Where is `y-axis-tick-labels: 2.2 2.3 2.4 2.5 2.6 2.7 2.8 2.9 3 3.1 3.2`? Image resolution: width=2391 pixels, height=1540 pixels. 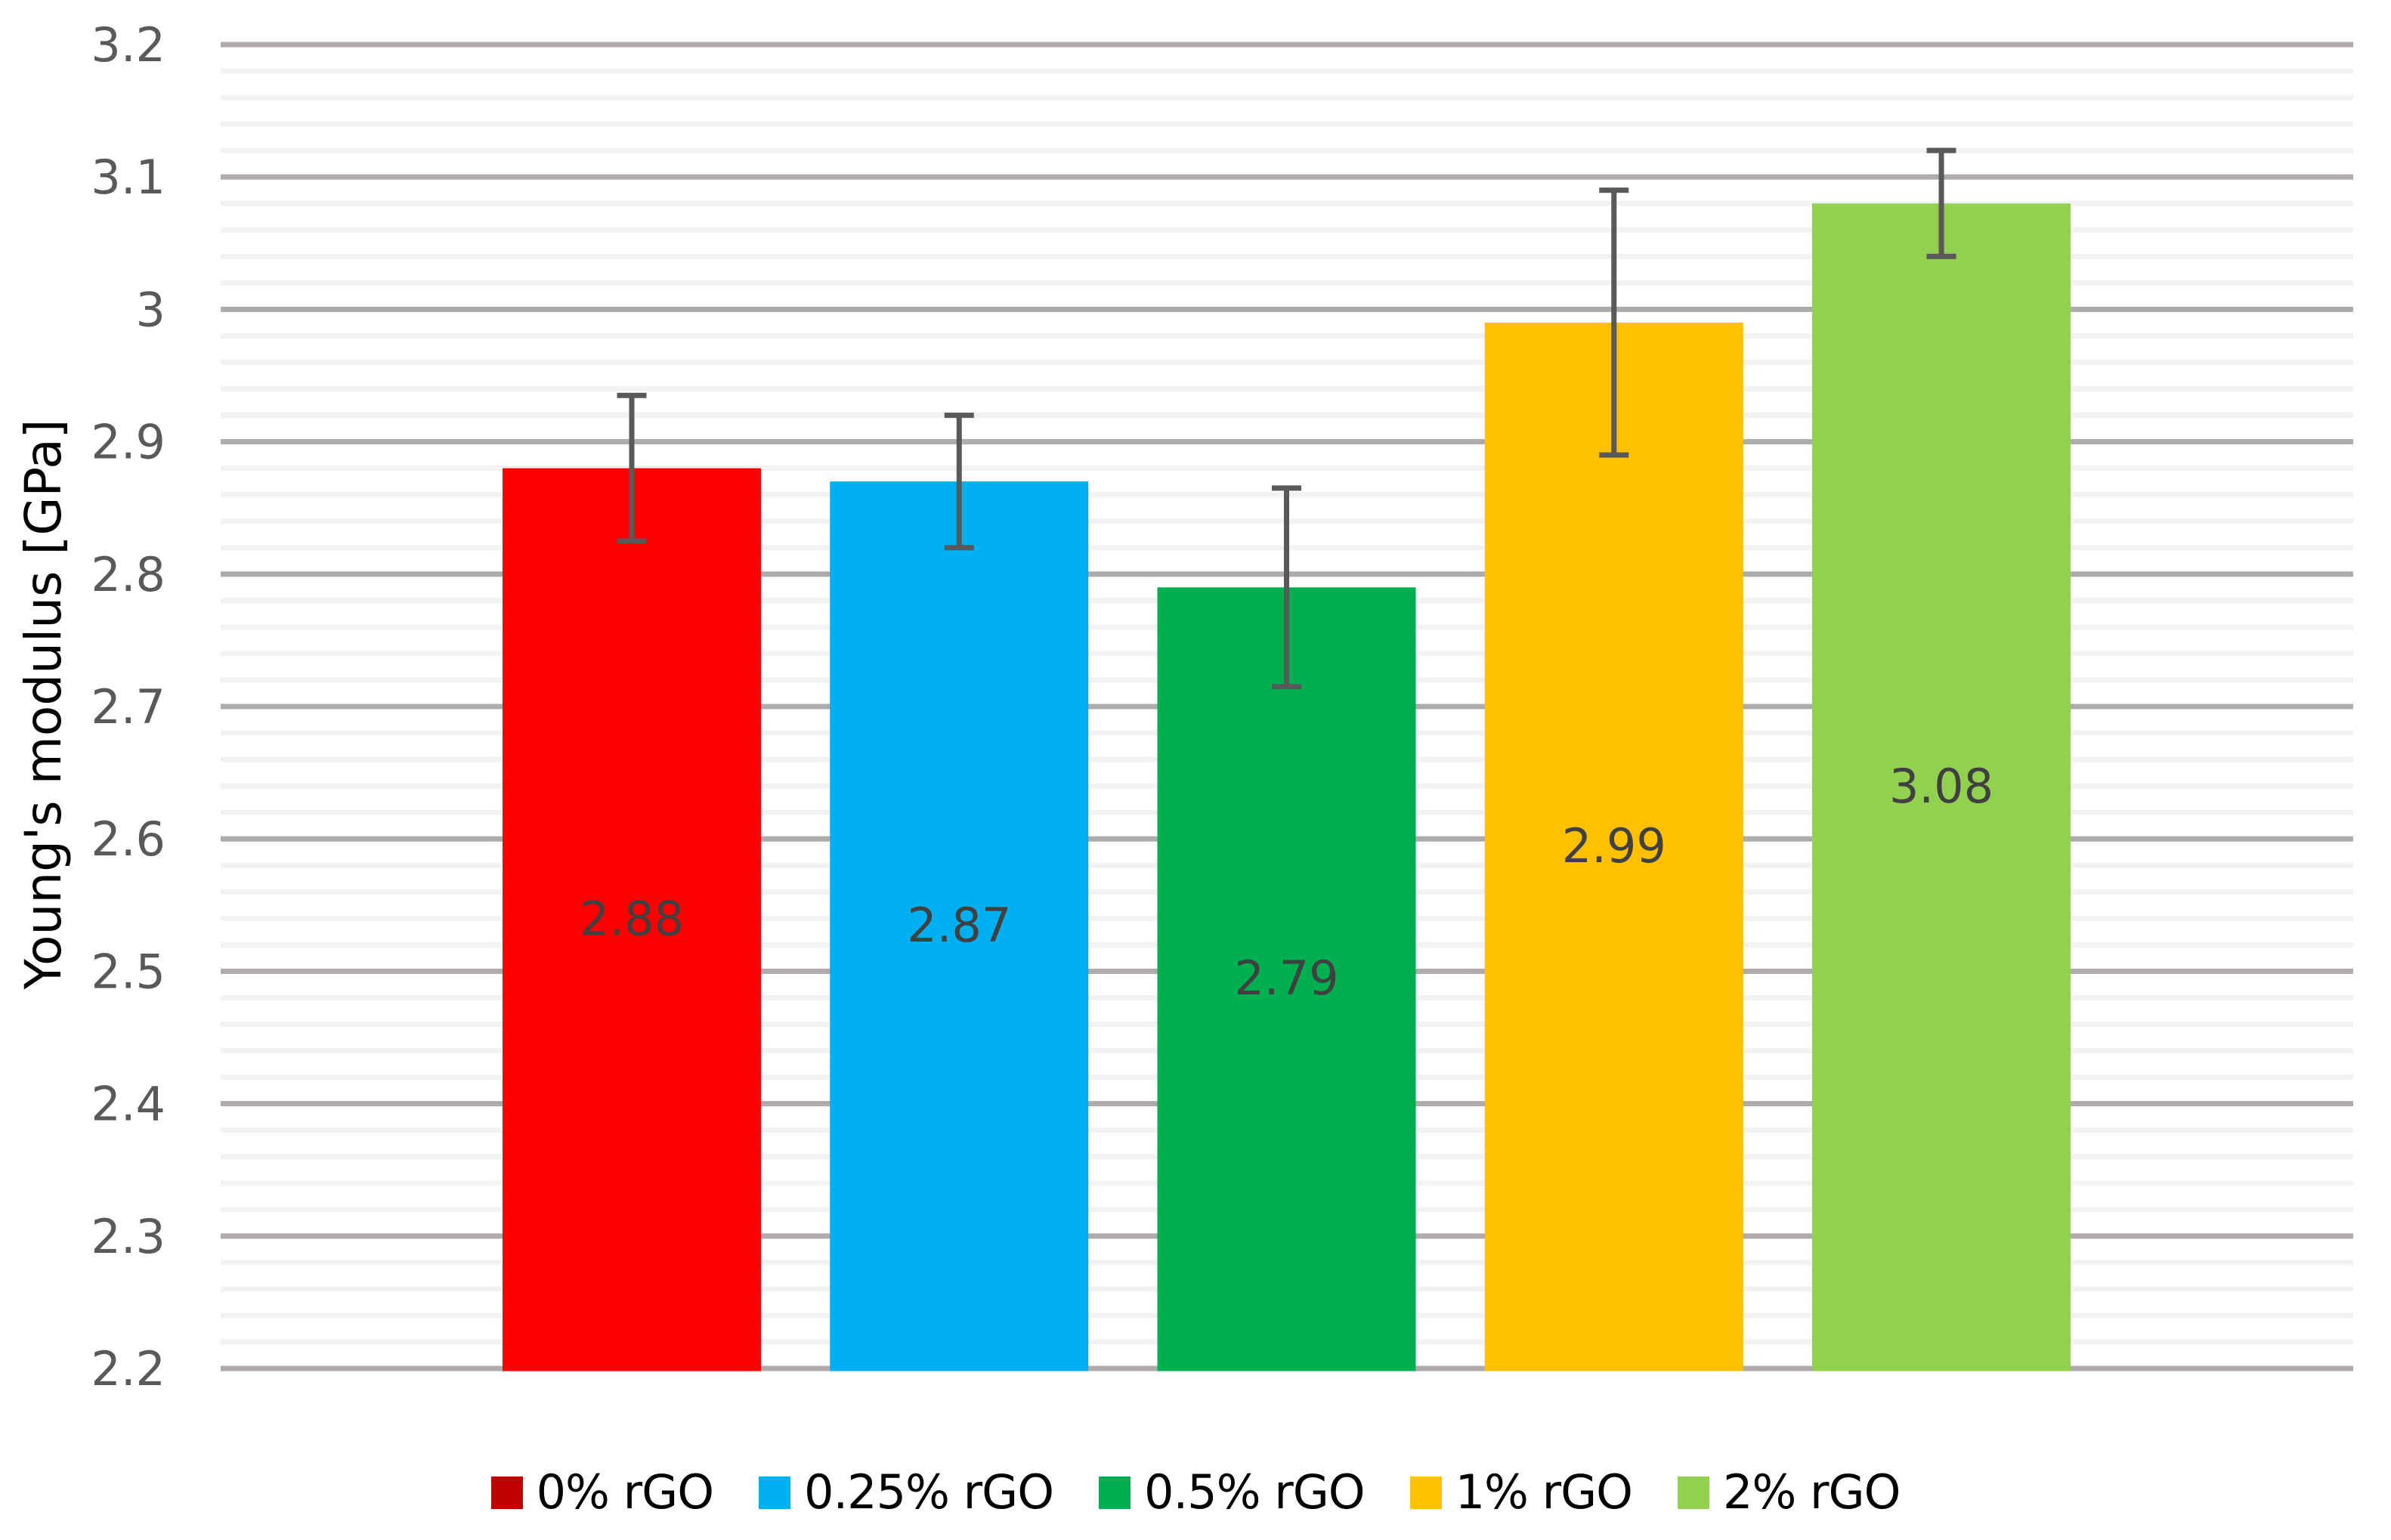 y-axis-tick-labels: 2.2 2.3 2.4 2.5 2.6 2.7 2.8 2.9 3 3.1 3.2 is located at coordinates (128, 706).